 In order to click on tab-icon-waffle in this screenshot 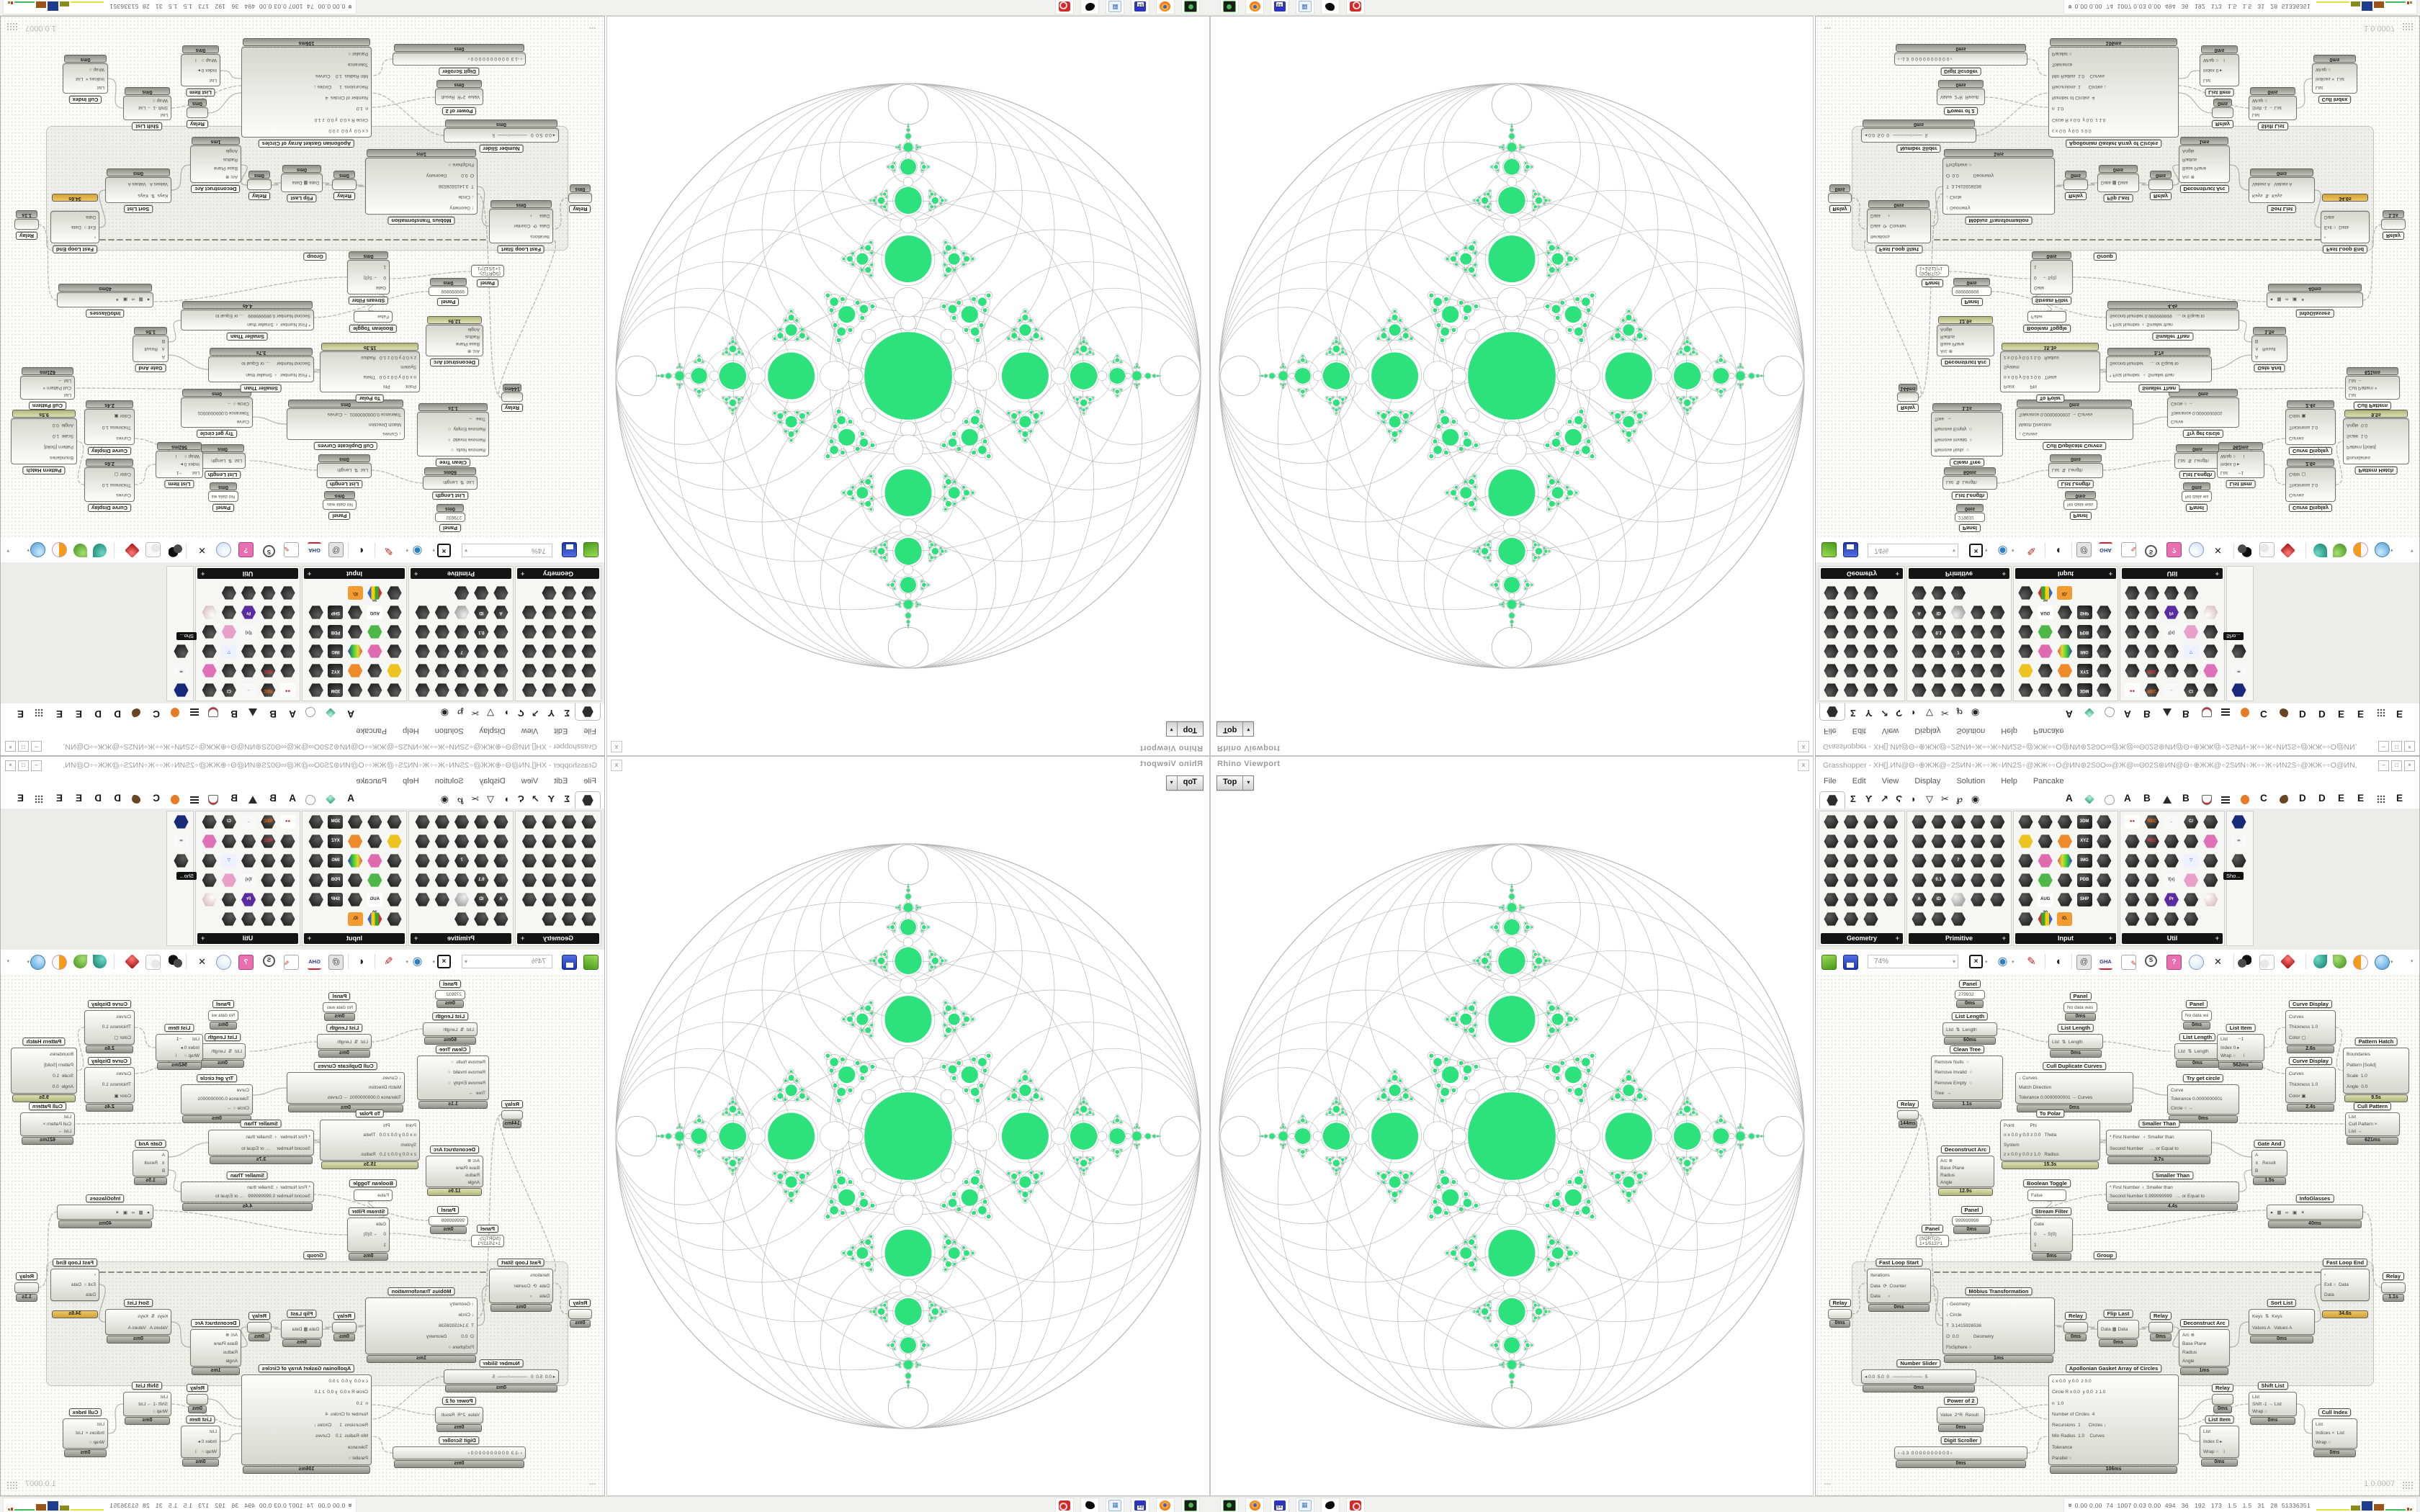, I will do `click(2225, 799)`.